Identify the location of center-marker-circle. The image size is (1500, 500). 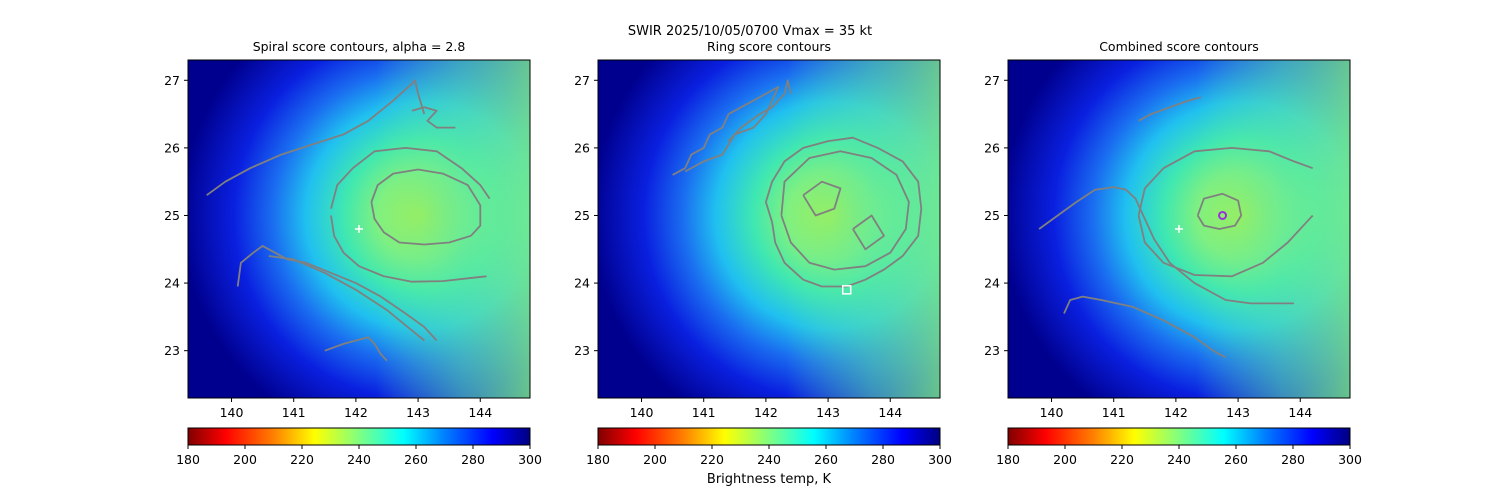
(1223, 215).